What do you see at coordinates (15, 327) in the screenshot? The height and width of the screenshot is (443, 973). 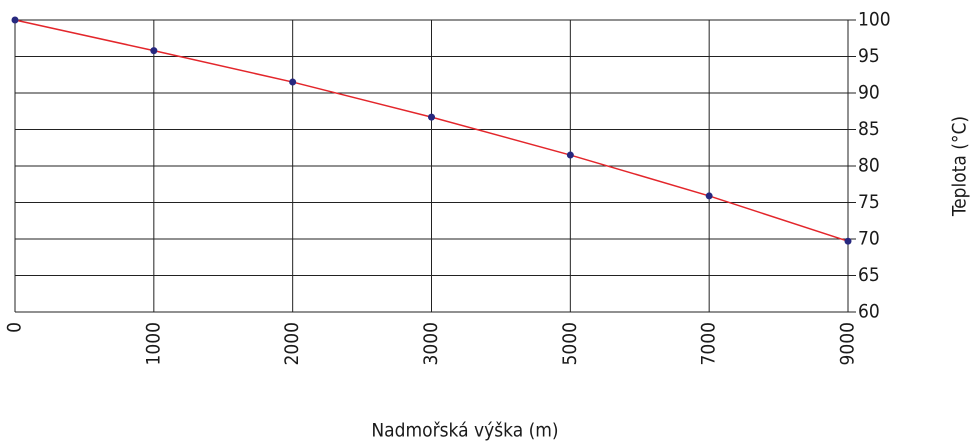 I see `x-tick-label: 0` at bounding box center [15, 327].